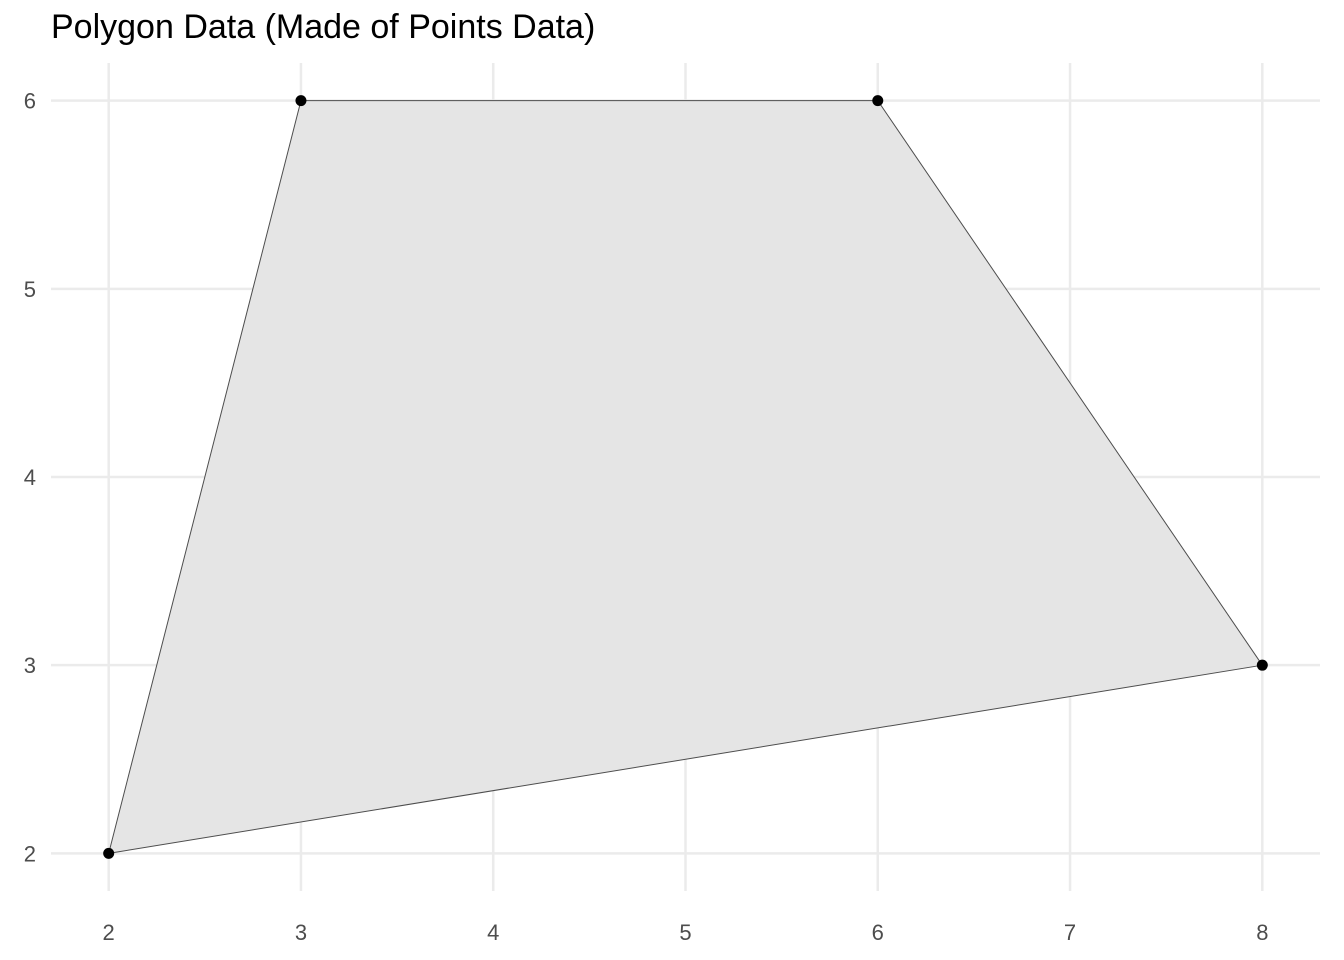 The width and height of the screenshot is (1344, 960). What do you see at coordinates (493, 932) in the screenshot?
I see `x-tick-label: 4` at bounding box center [493, 932].